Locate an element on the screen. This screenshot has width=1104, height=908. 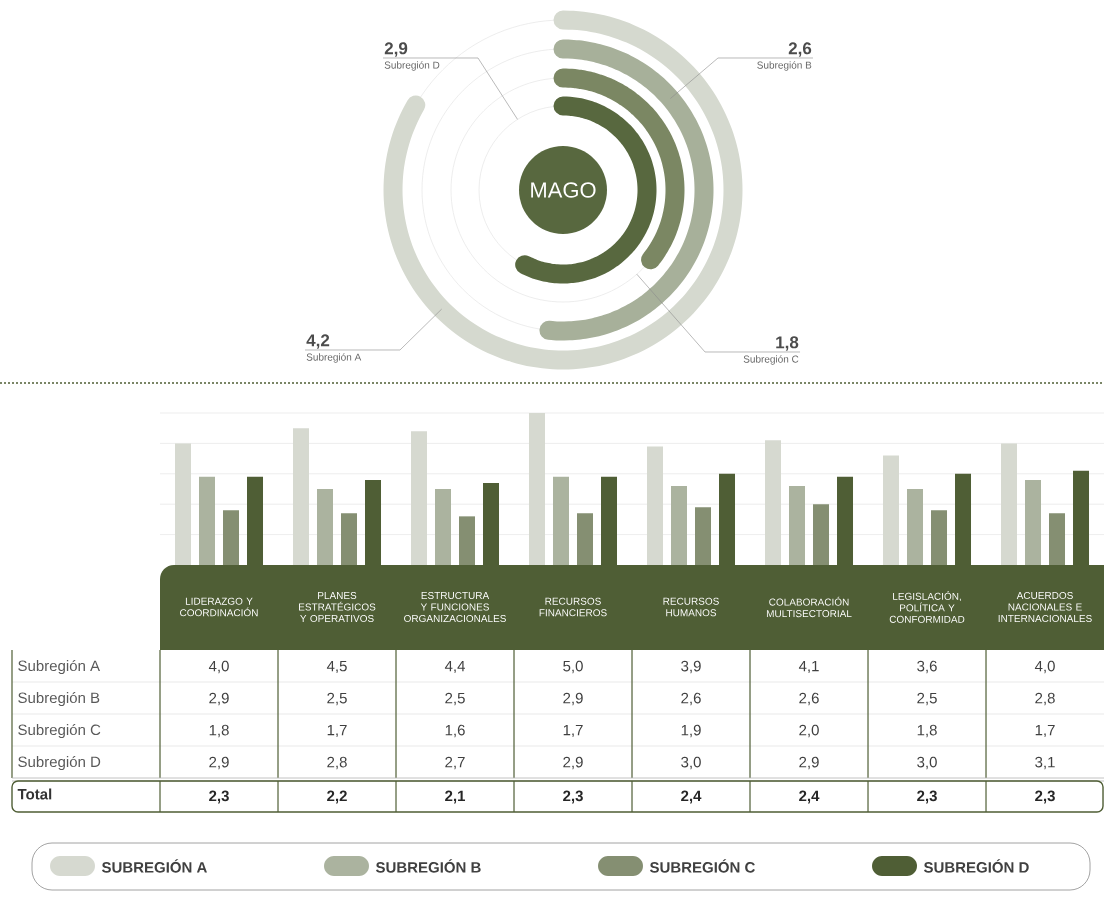
x-tick-label: RECURSOS FINANCIEROS is located at coordinates (573, 607).